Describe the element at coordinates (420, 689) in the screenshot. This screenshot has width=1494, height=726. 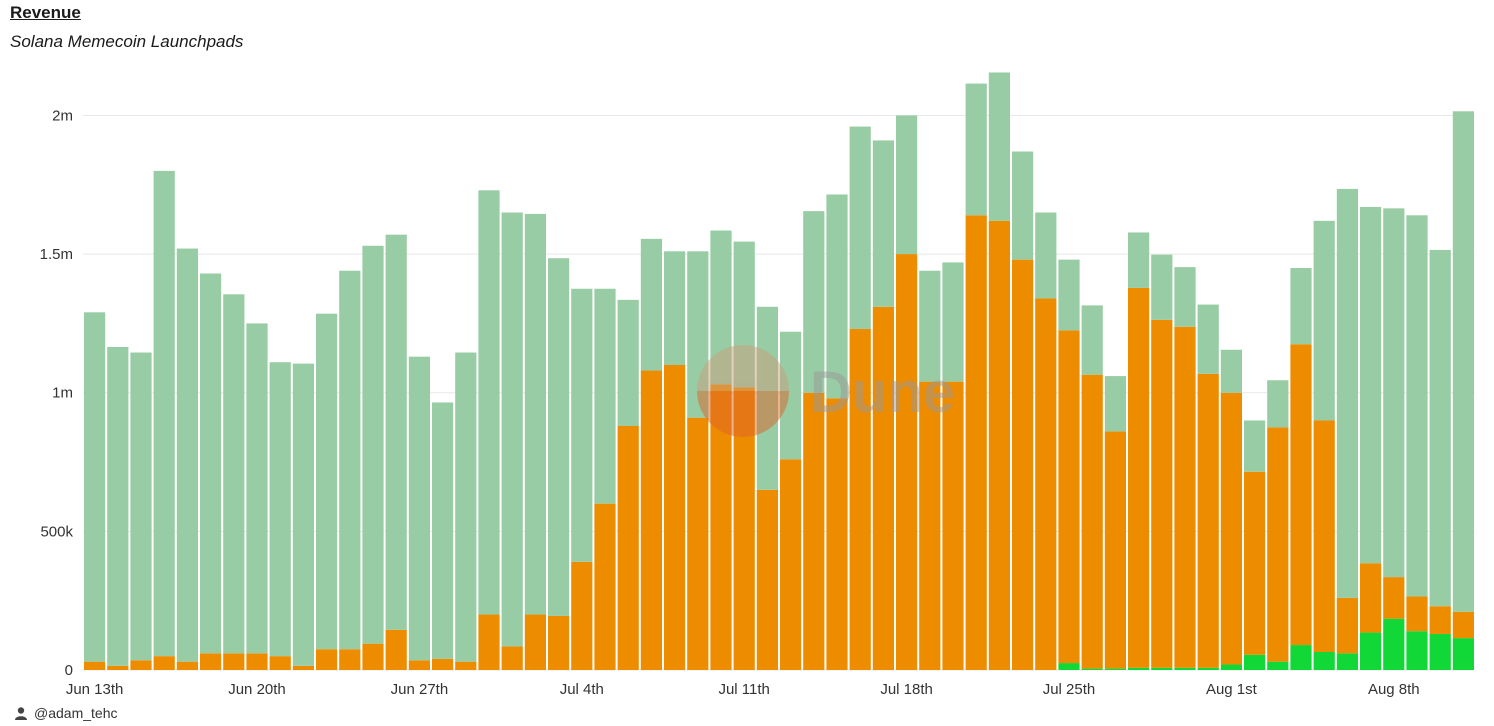
I see `x-tick-label: Jun 27th` at that location.